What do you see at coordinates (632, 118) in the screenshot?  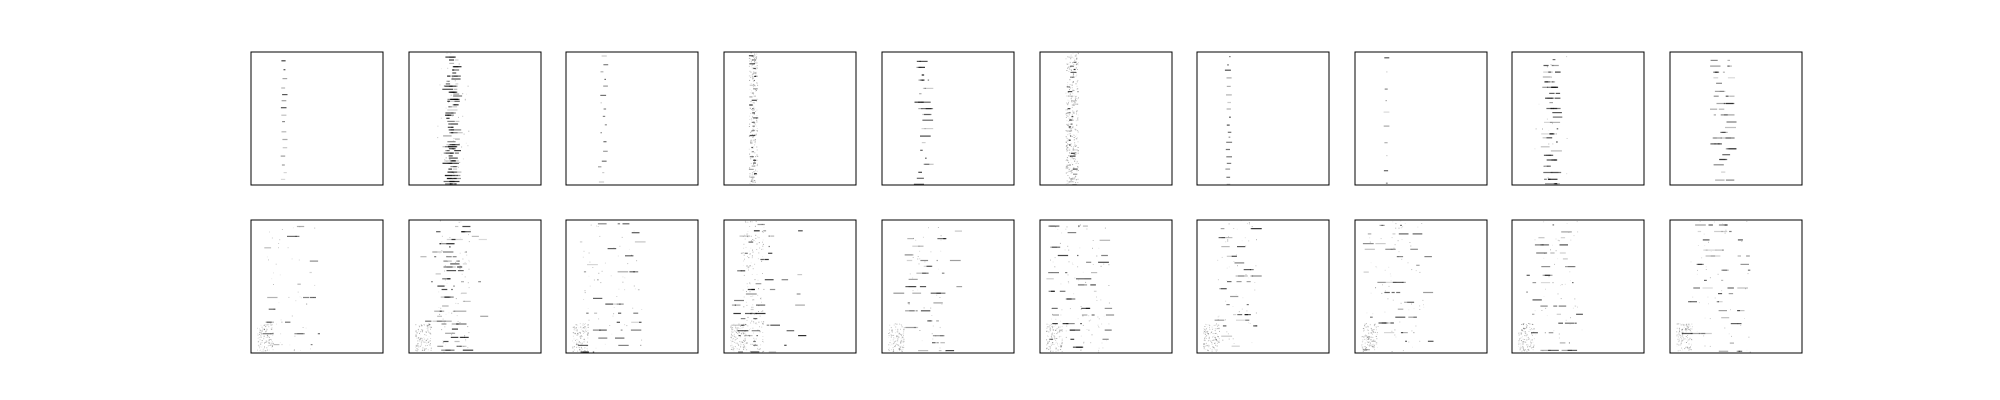 I see `panel-r0-c2` at bounding box center [632, 118].